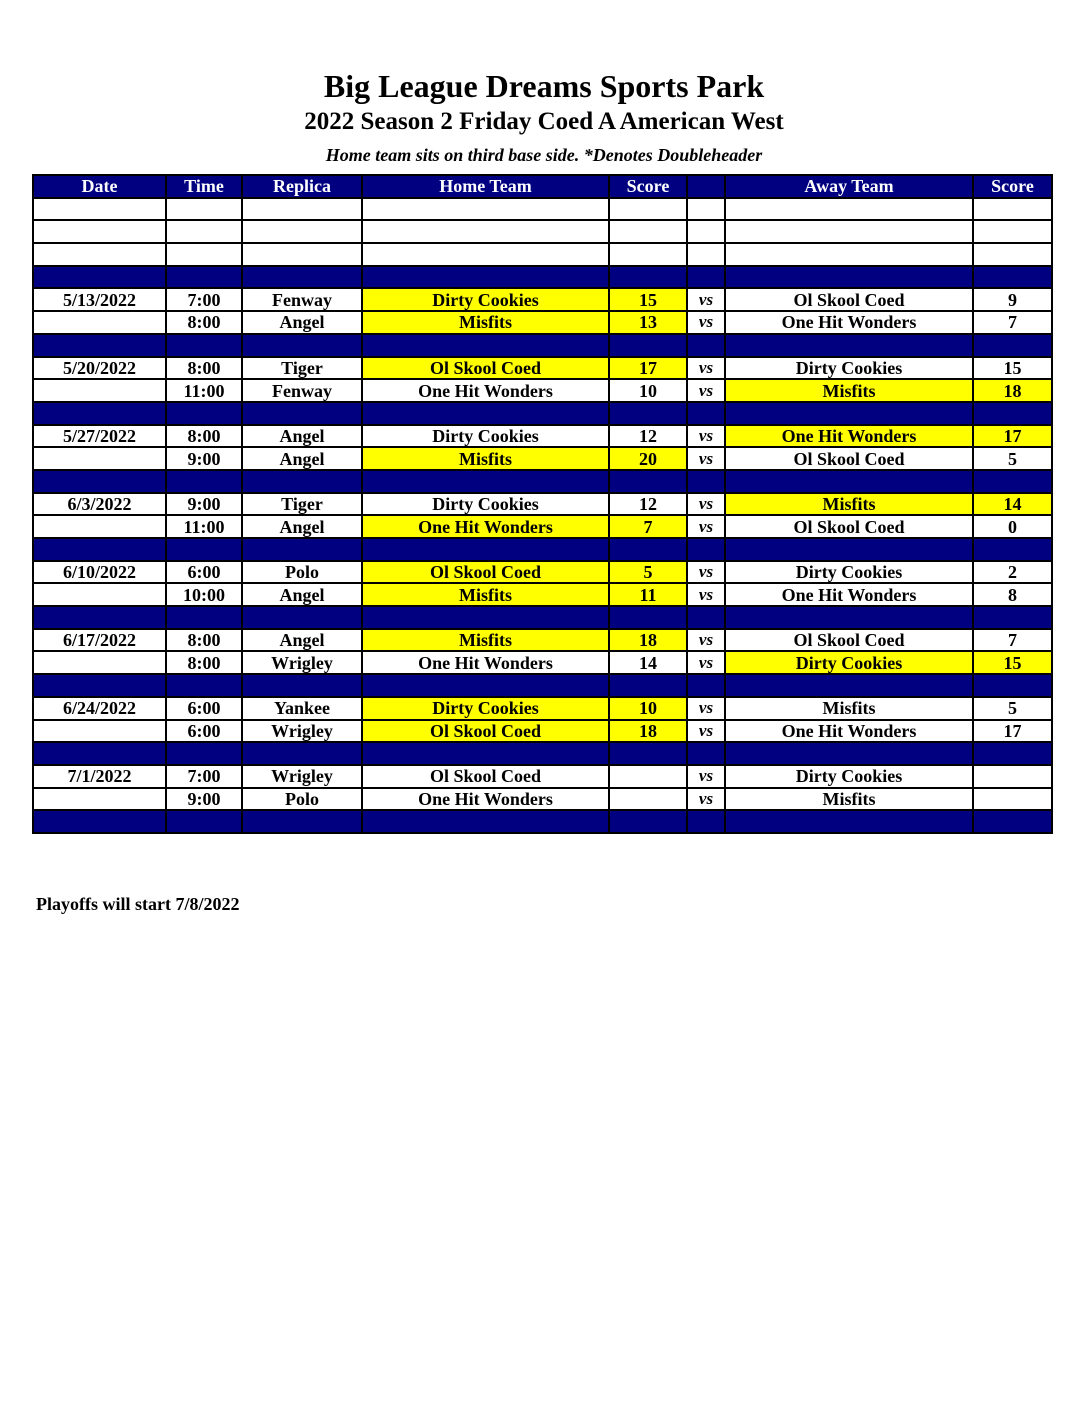 The width and height of the screenshot is (1088, 1408). What do you see at coordinates (204, 368) in the screenshot?
I see `time-cell: 8:00` at bounding box center [204, 368].